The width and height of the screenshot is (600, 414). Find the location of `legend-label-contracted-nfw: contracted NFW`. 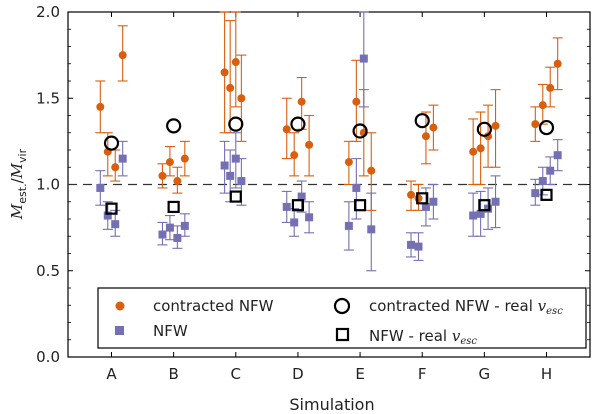

legend-label-contracted-nfw: contracted NFW is located at coordinates (213, 306).